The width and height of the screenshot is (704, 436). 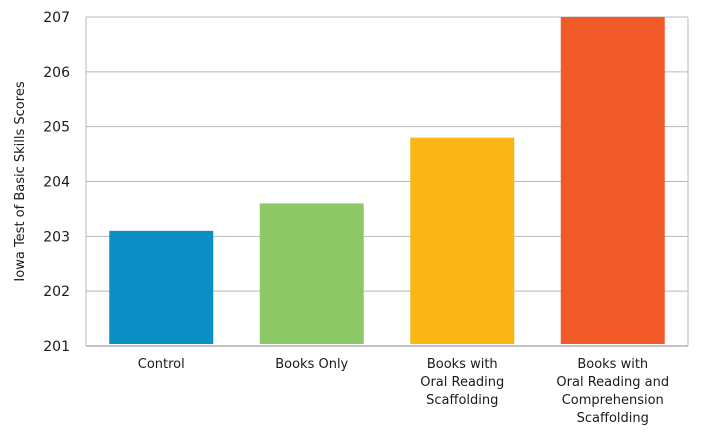 I want to click on x-tick-label: Books with Oral Reading Scaffolding, so click(x=462, y=382).